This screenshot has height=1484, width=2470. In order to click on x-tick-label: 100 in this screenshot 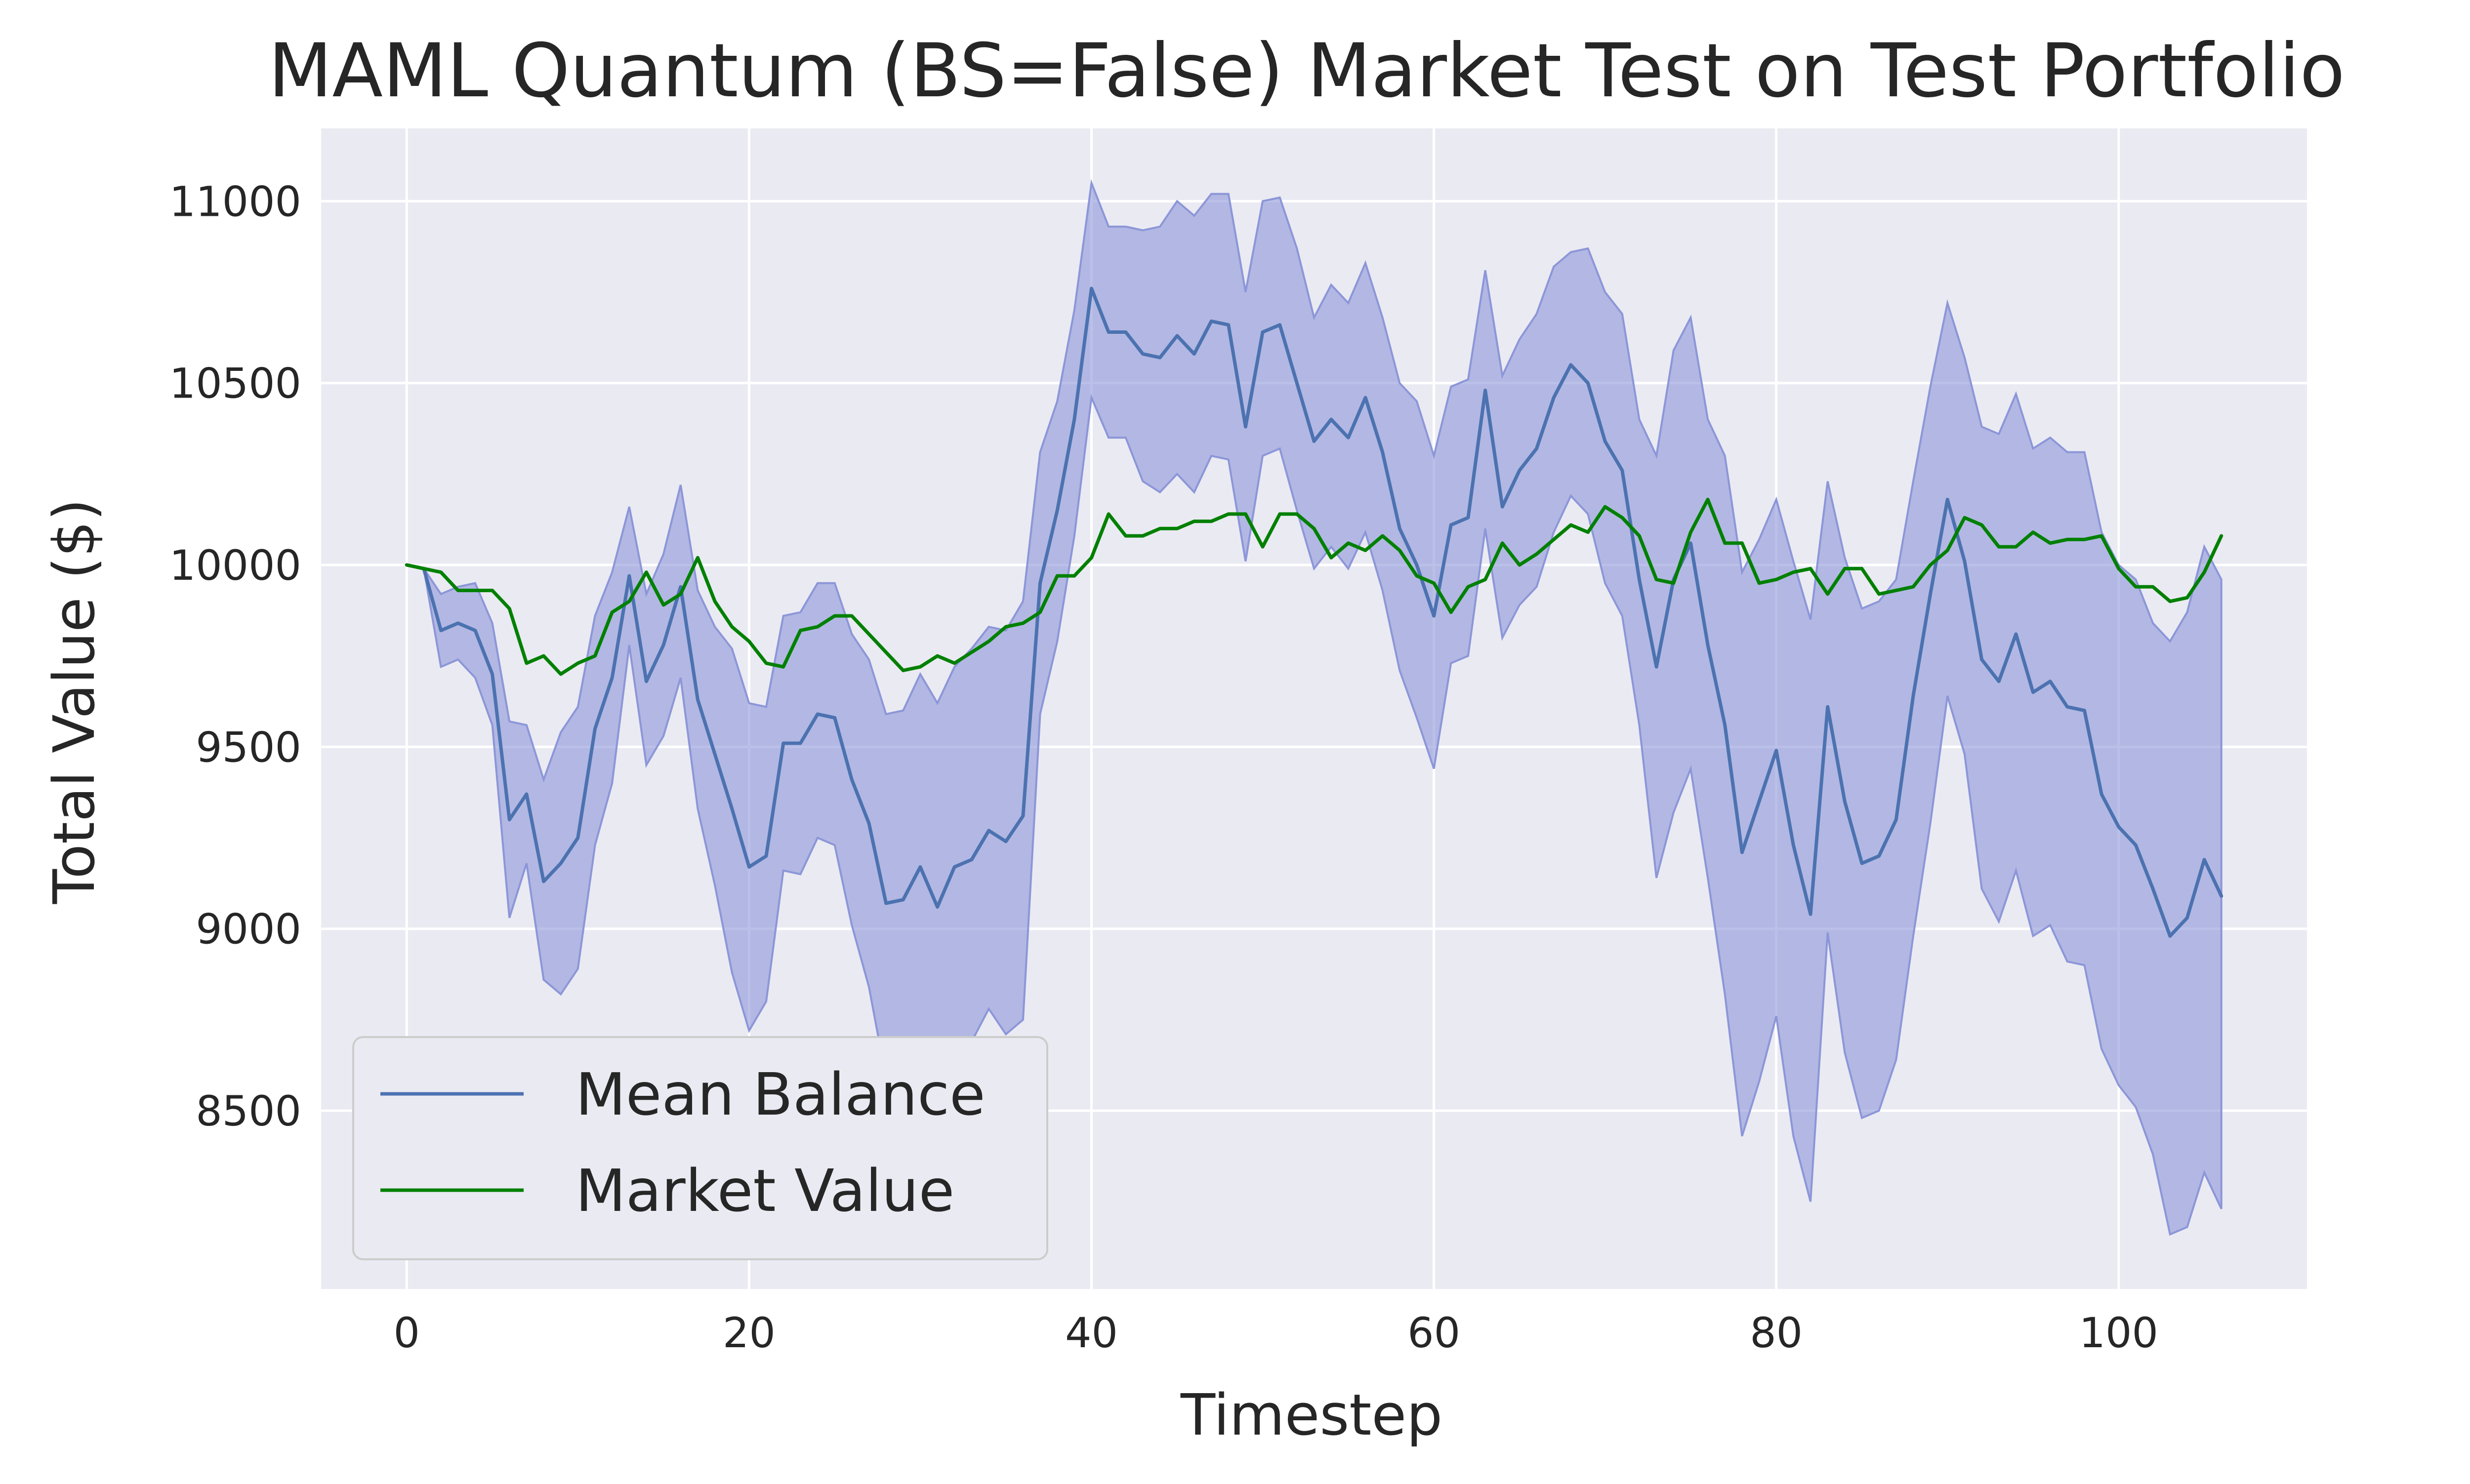, I will do `click(2118, 1333)`.